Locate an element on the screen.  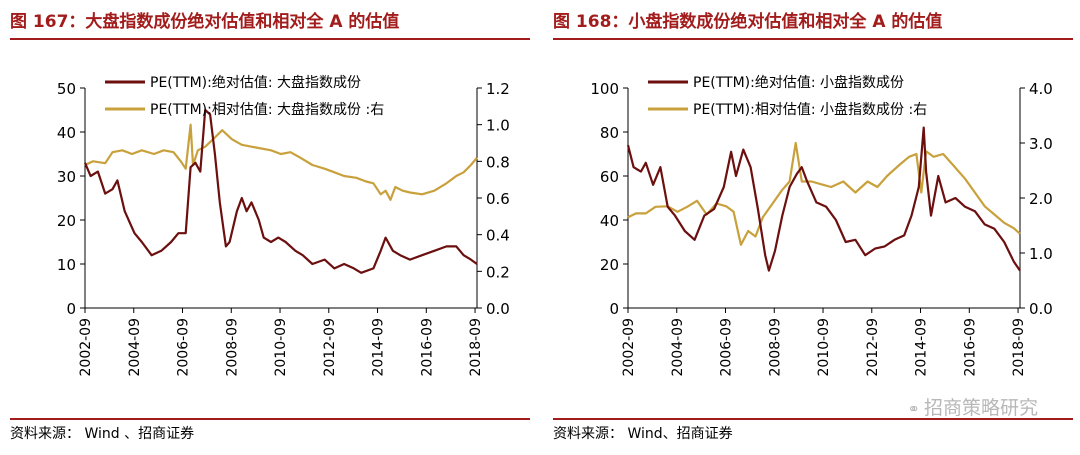
y-right-tick-label: 3.0 is located at coordinates (1041, 144).